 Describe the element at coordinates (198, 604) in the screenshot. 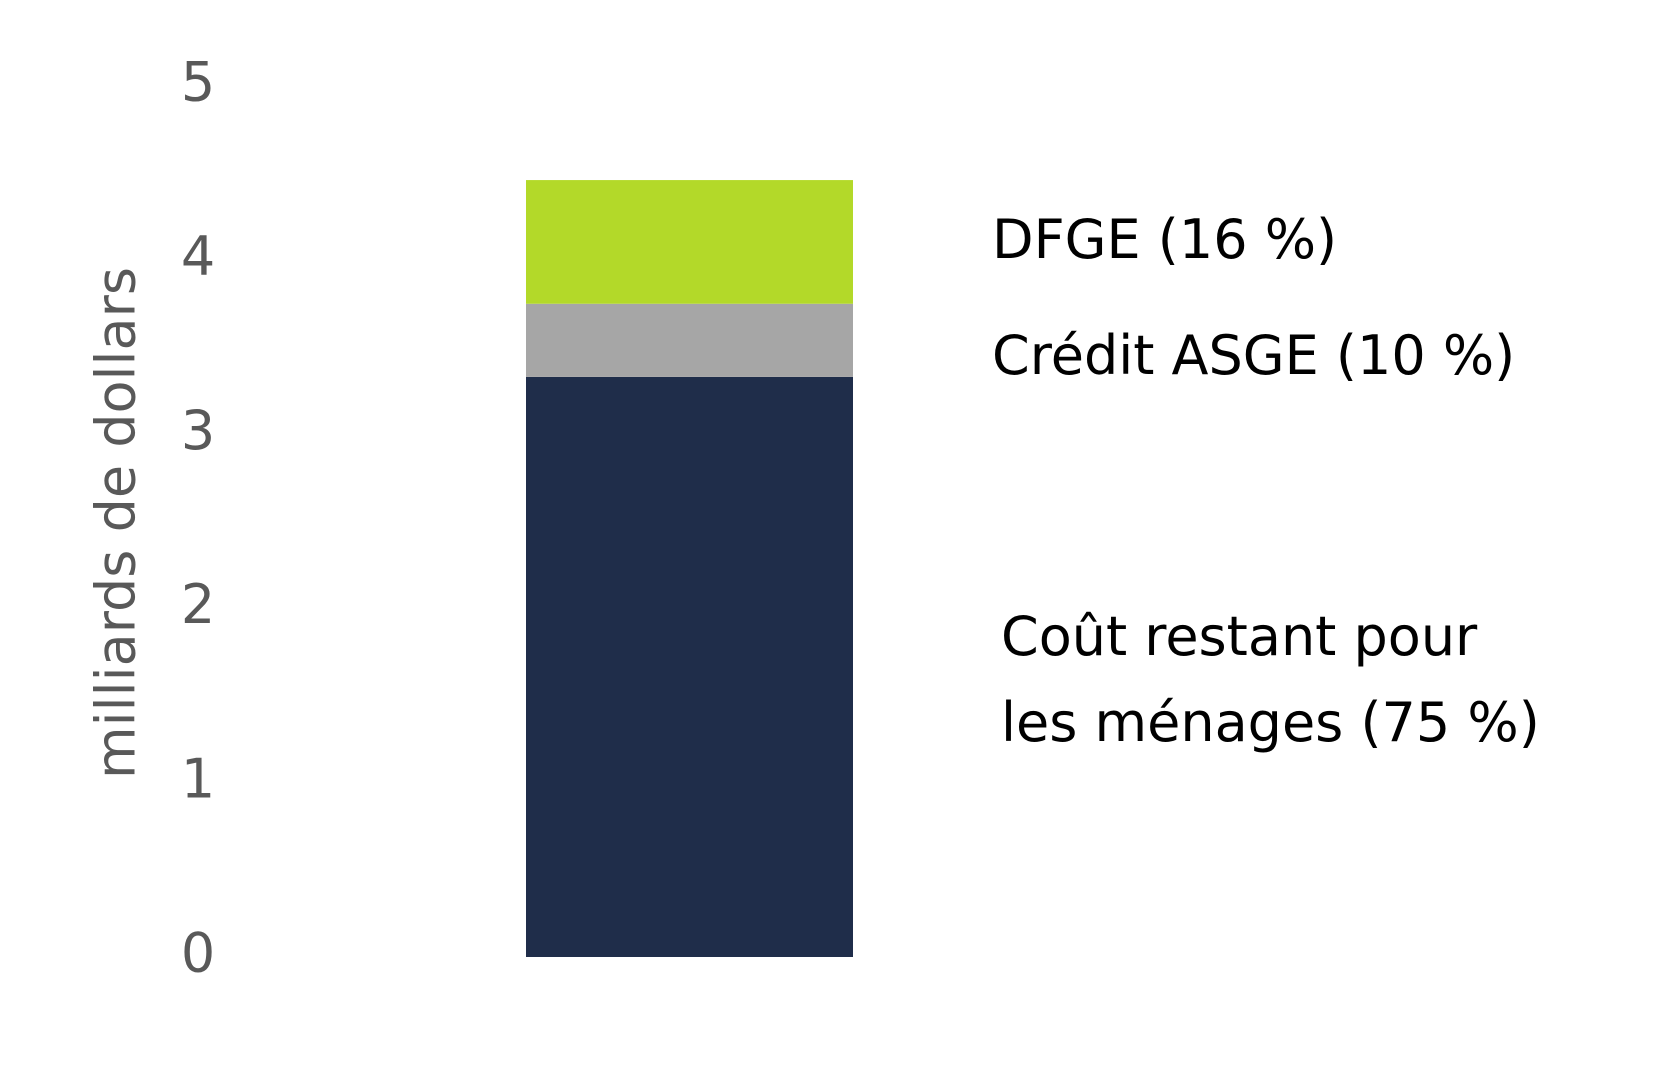

I see `y-tick-label: 2` at that location.